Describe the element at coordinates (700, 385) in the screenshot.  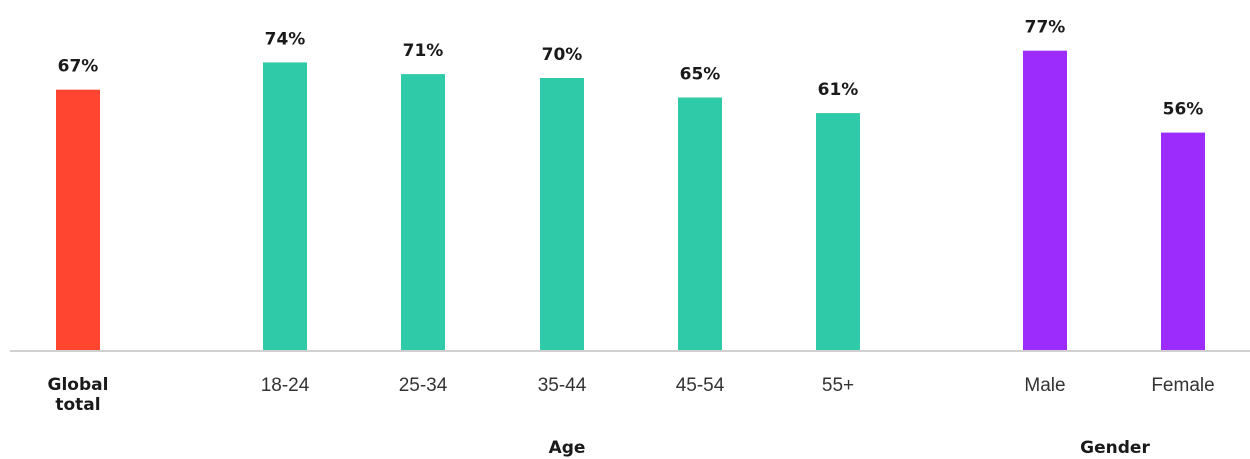
I see `category-label-4: 45-54` at that location.